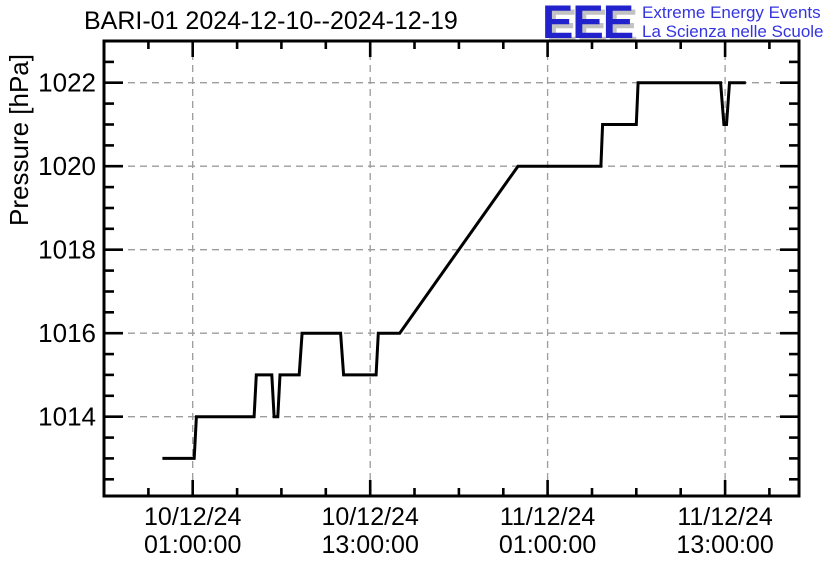 The image size is (836, 572). I want to click on eee-logo-tagline-en: Extreme Energy Events, so click(731, 12).